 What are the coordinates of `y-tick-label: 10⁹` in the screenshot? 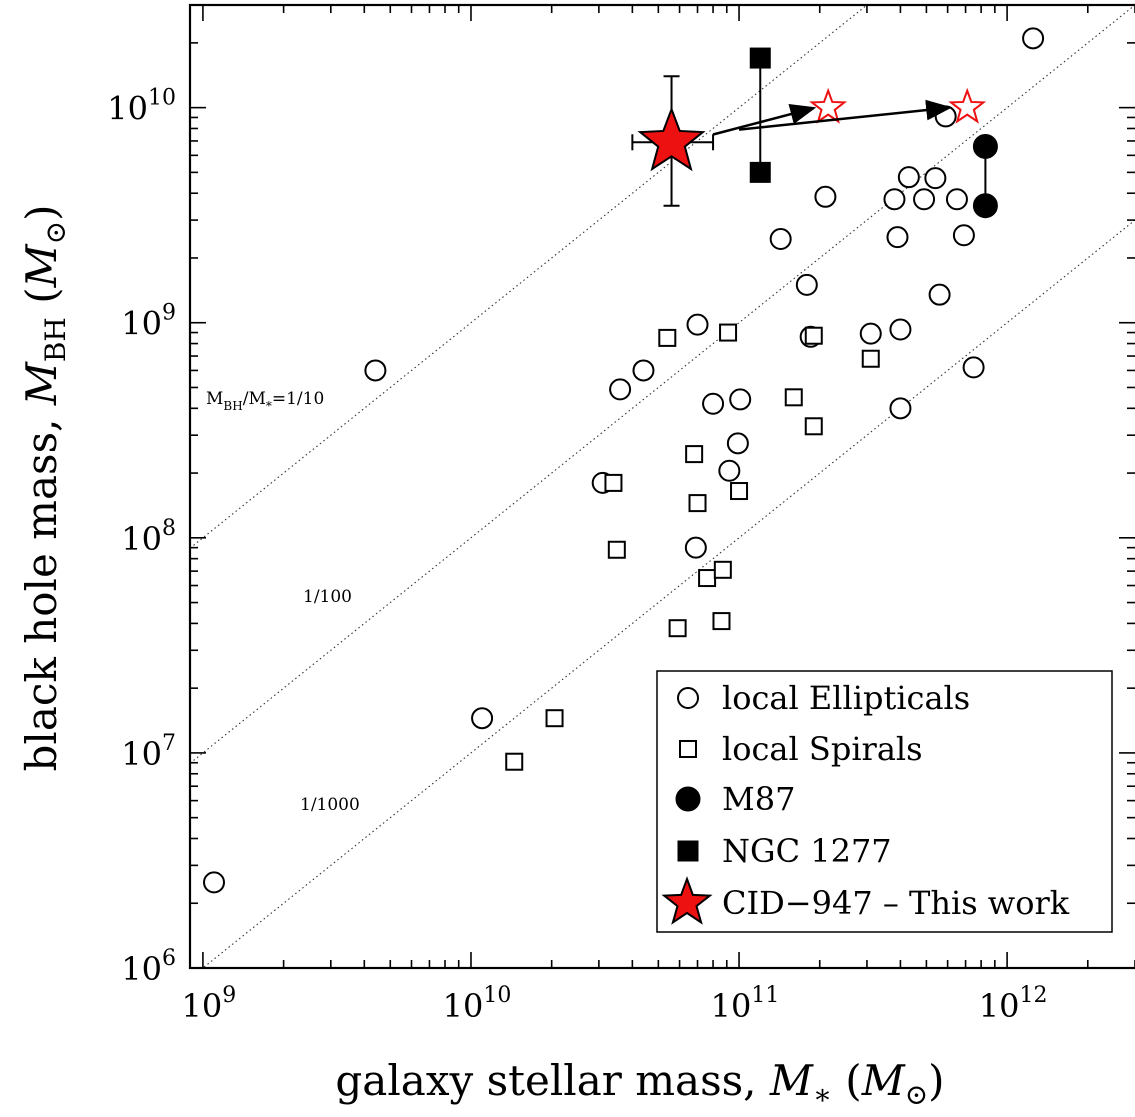 It's located at (148, 322).